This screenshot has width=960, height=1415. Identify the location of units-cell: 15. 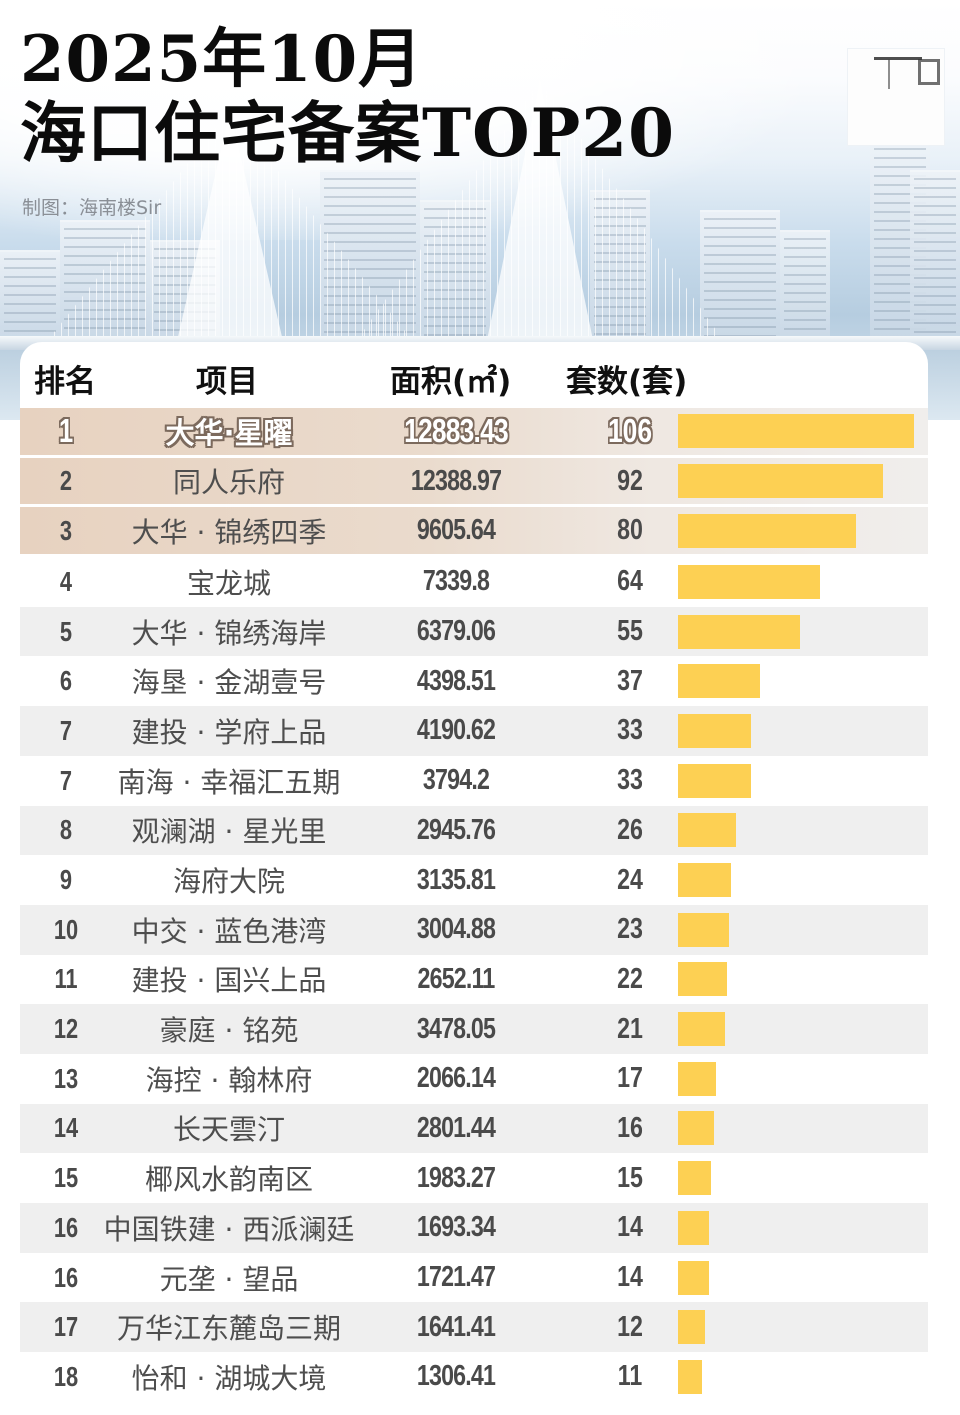
(630, 1177).